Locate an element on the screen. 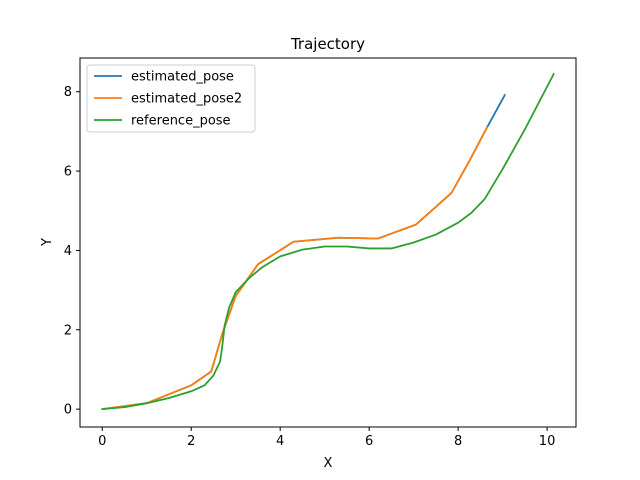 Image resolution: width=640 pixels, height=480 pixels. legend-entry-label: estimated_pose is located at coordinates (182, 77).